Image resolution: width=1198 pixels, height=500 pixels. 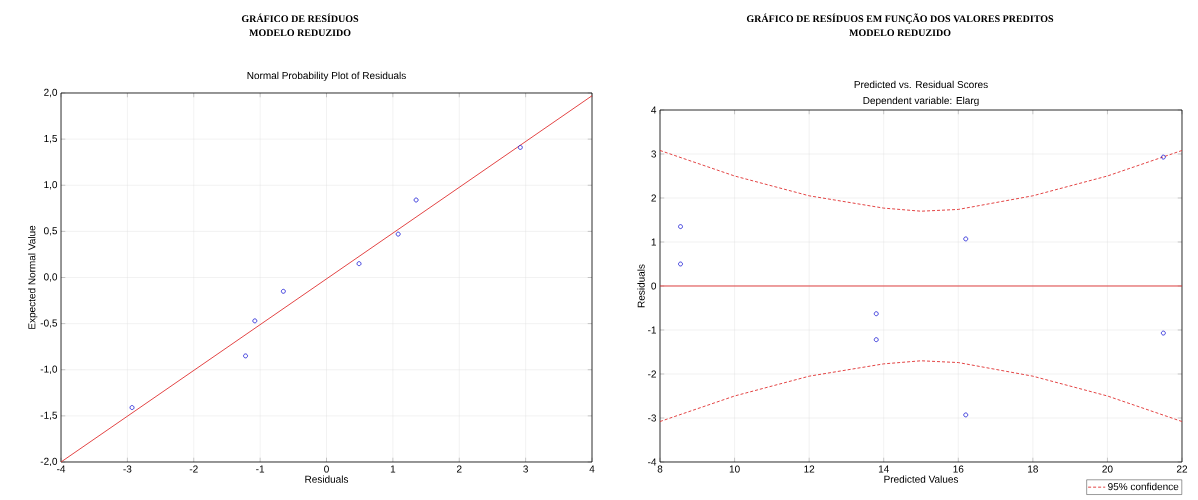 What do you see at coordinates (653, 242) in the screenshot?
I see `y-tick-label: 1` at bounding box center [653, 242].